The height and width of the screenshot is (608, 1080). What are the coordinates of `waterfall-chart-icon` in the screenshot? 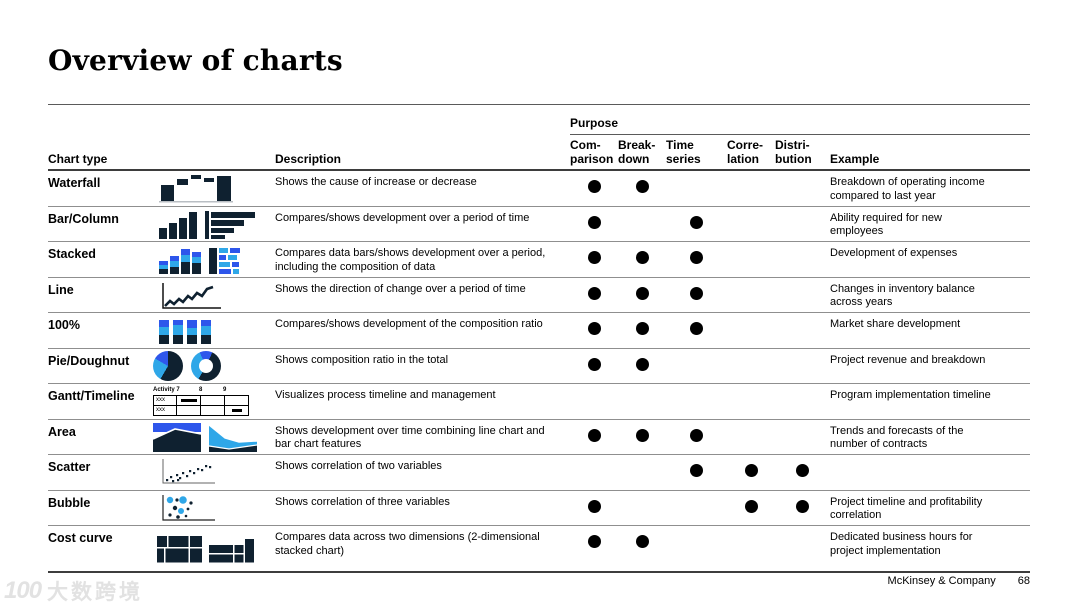 It's located at (214, 189).